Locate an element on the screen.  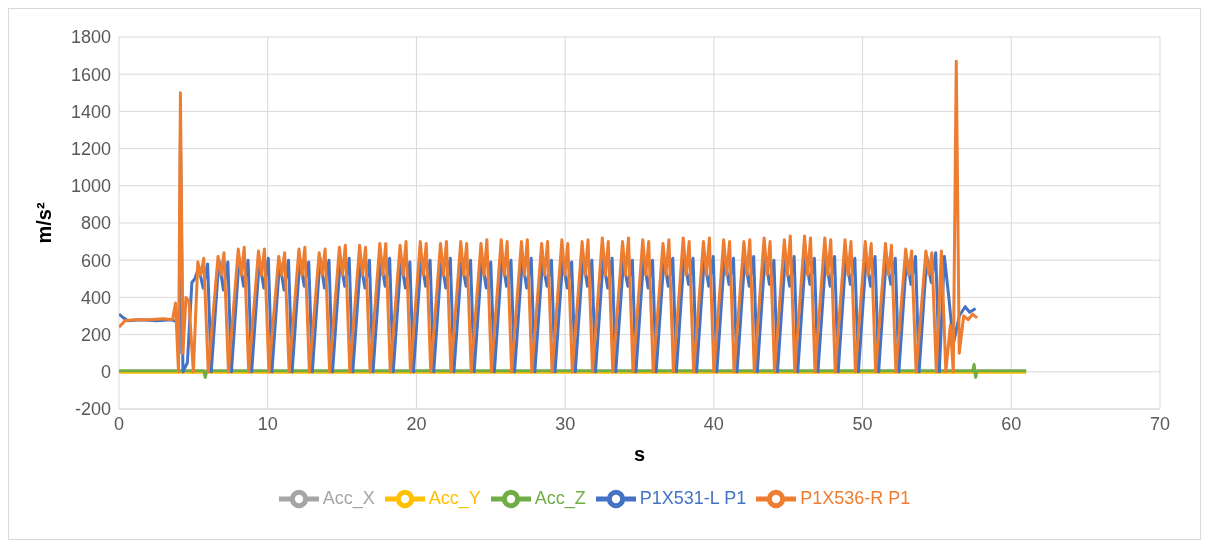
x-tick-label: 60 is located at coordinates (1011, 423).